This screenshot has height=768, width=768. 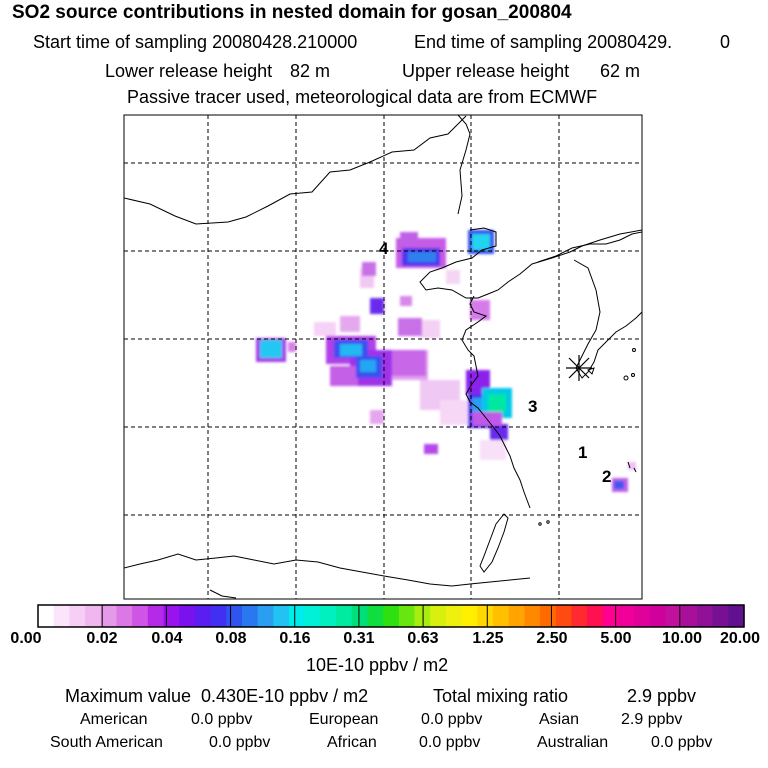 What do you see at coordinates (682, 742) in the screenshot?
I see `region-value-australian: 0.0 ppbv` at bounding box center [682, 742].